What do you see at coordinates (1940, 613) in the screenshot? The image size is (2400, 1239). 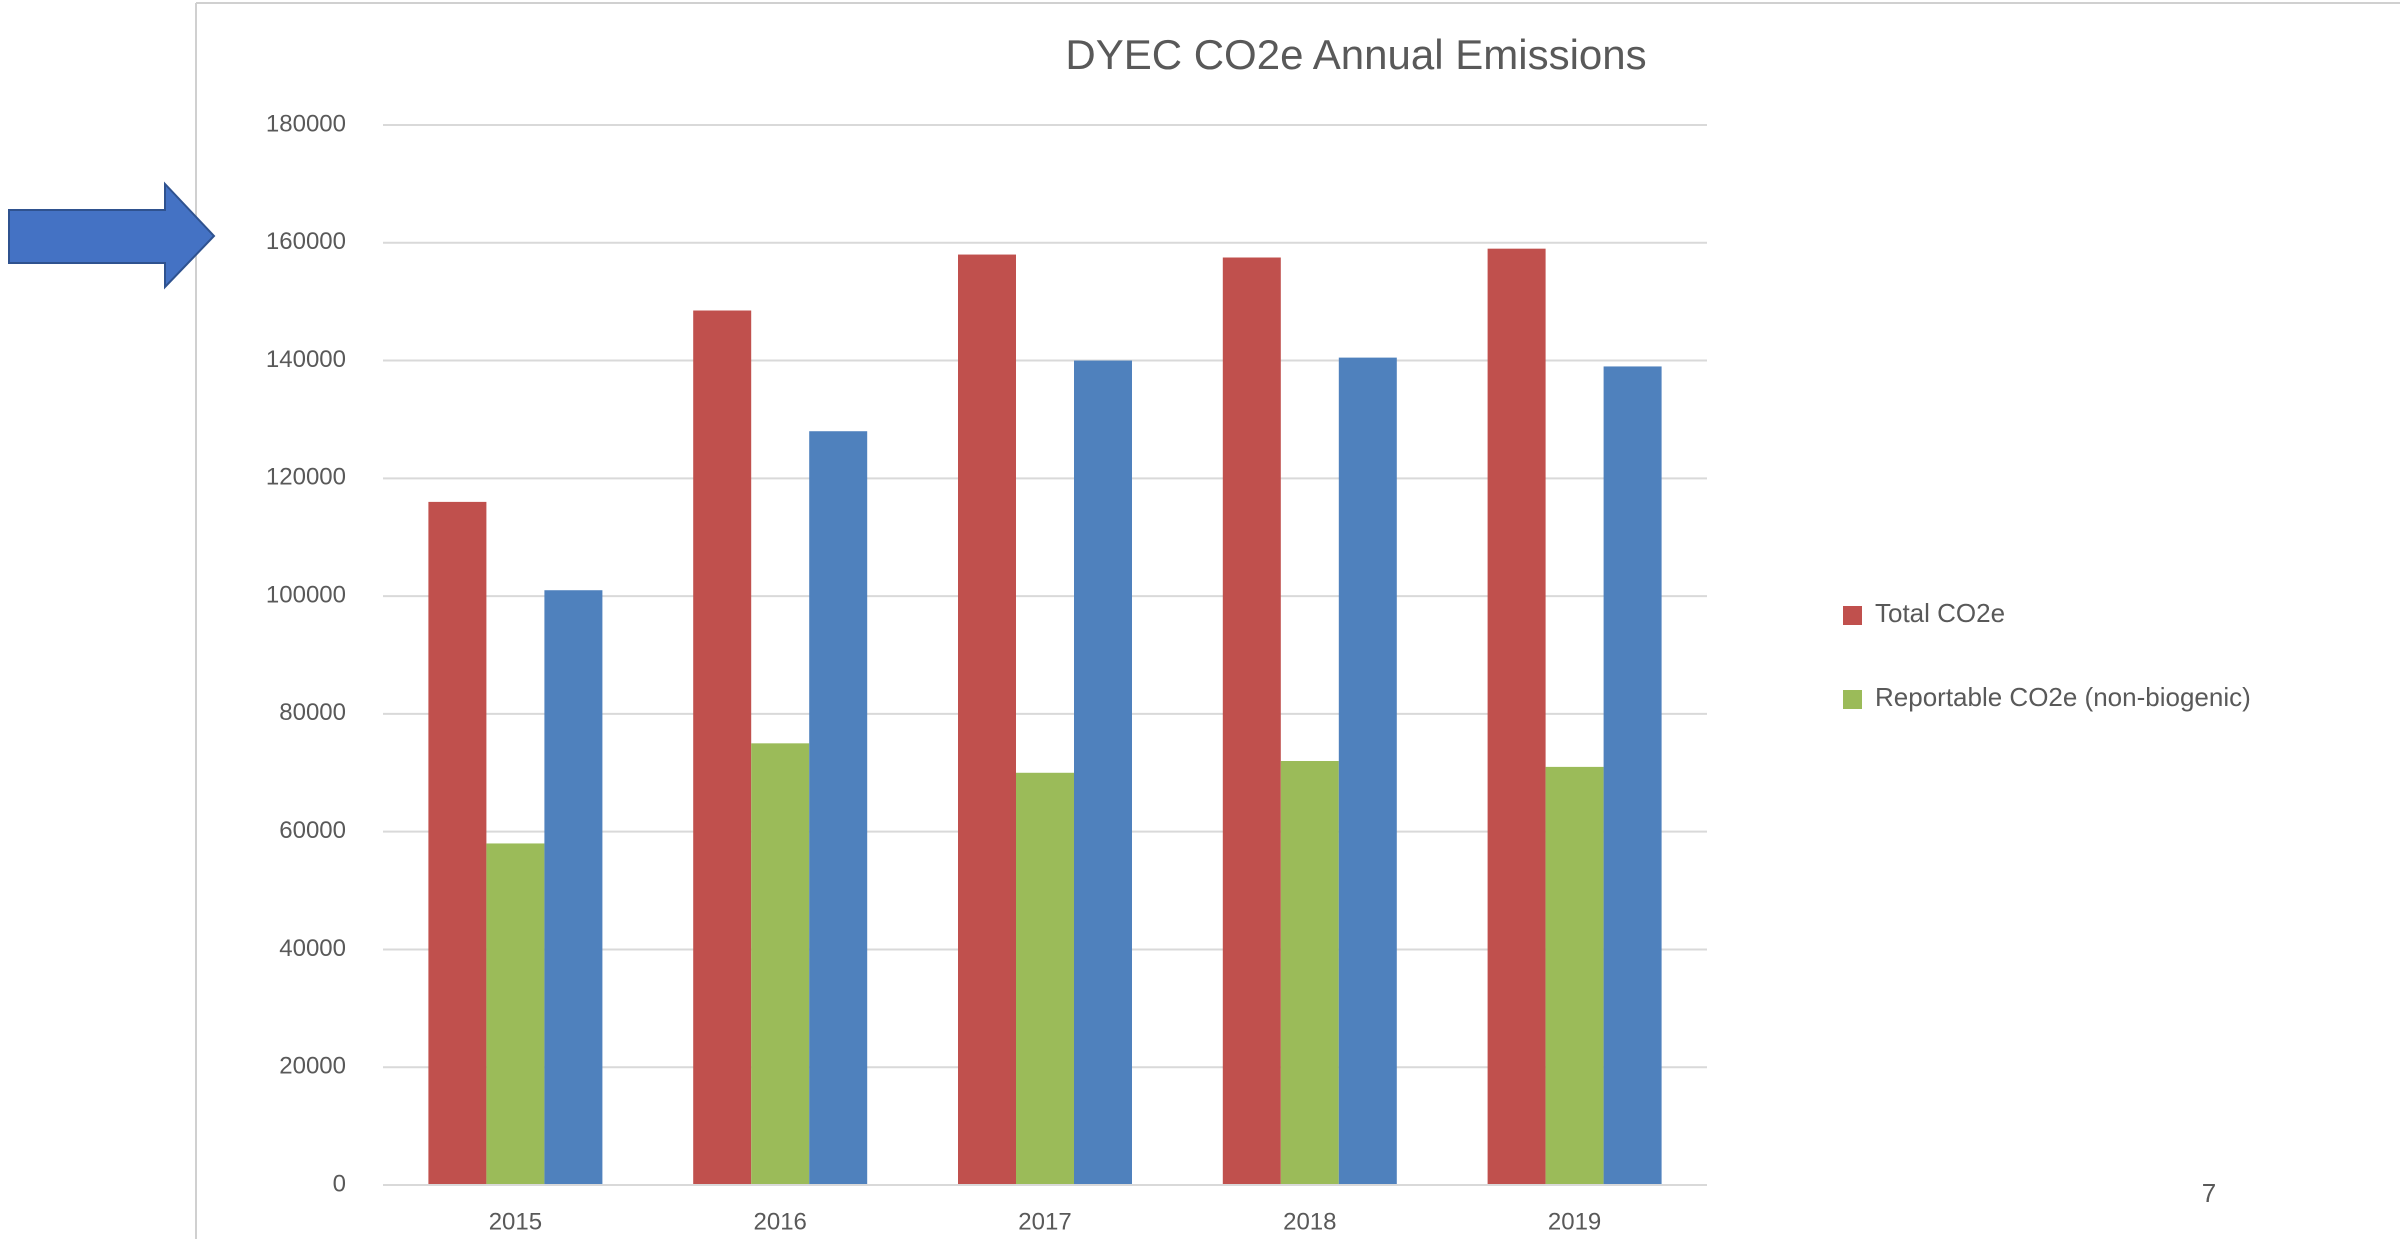 I see `legend-label: Total CO2e` at bounding box center [1940, 613].